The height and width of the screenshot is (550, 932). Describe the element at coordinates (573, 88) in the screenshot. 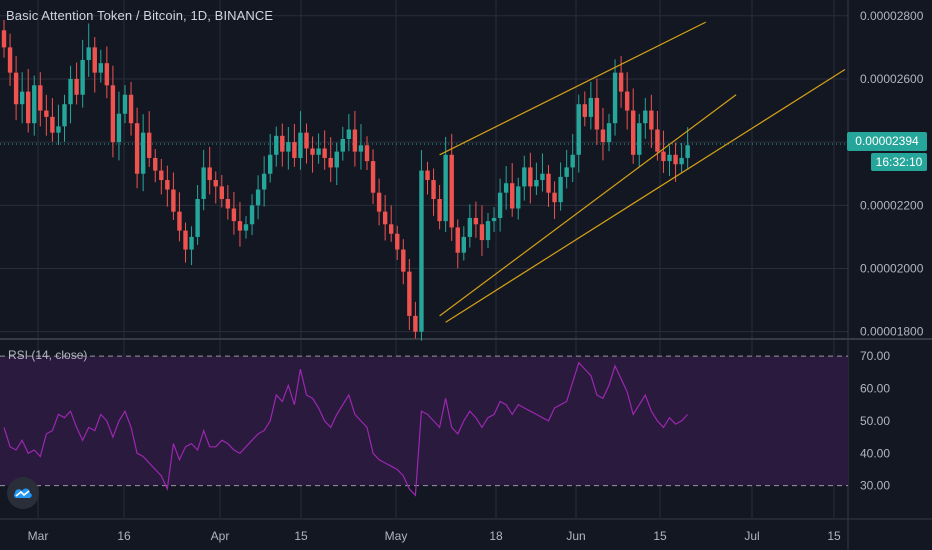

I see `trendline` at that location.